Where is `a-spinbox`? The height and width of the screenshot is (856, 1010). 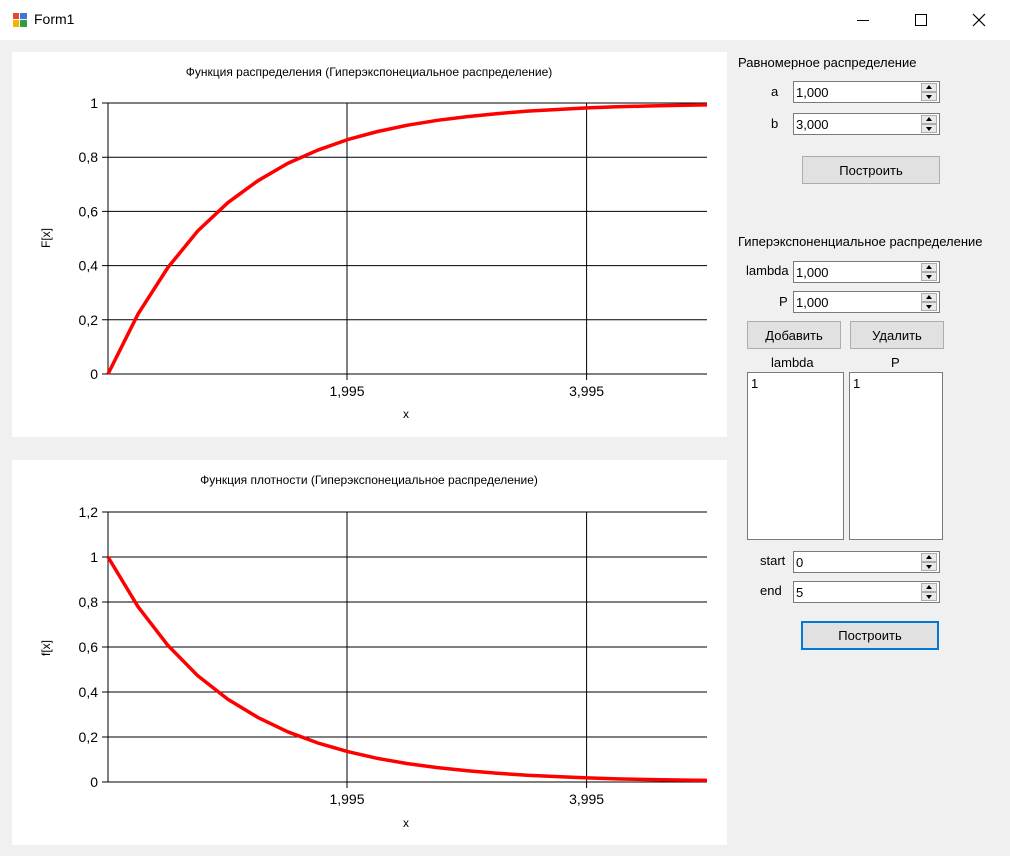 a-spinbox is located at coordinates (866, 92).